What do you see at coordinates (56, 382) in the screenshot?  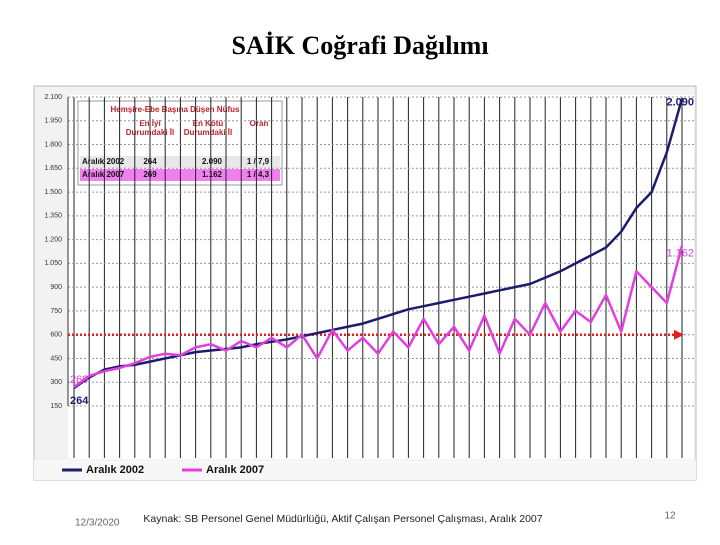 I see `y-tick-label: 300` at bounding box center [56, 382].